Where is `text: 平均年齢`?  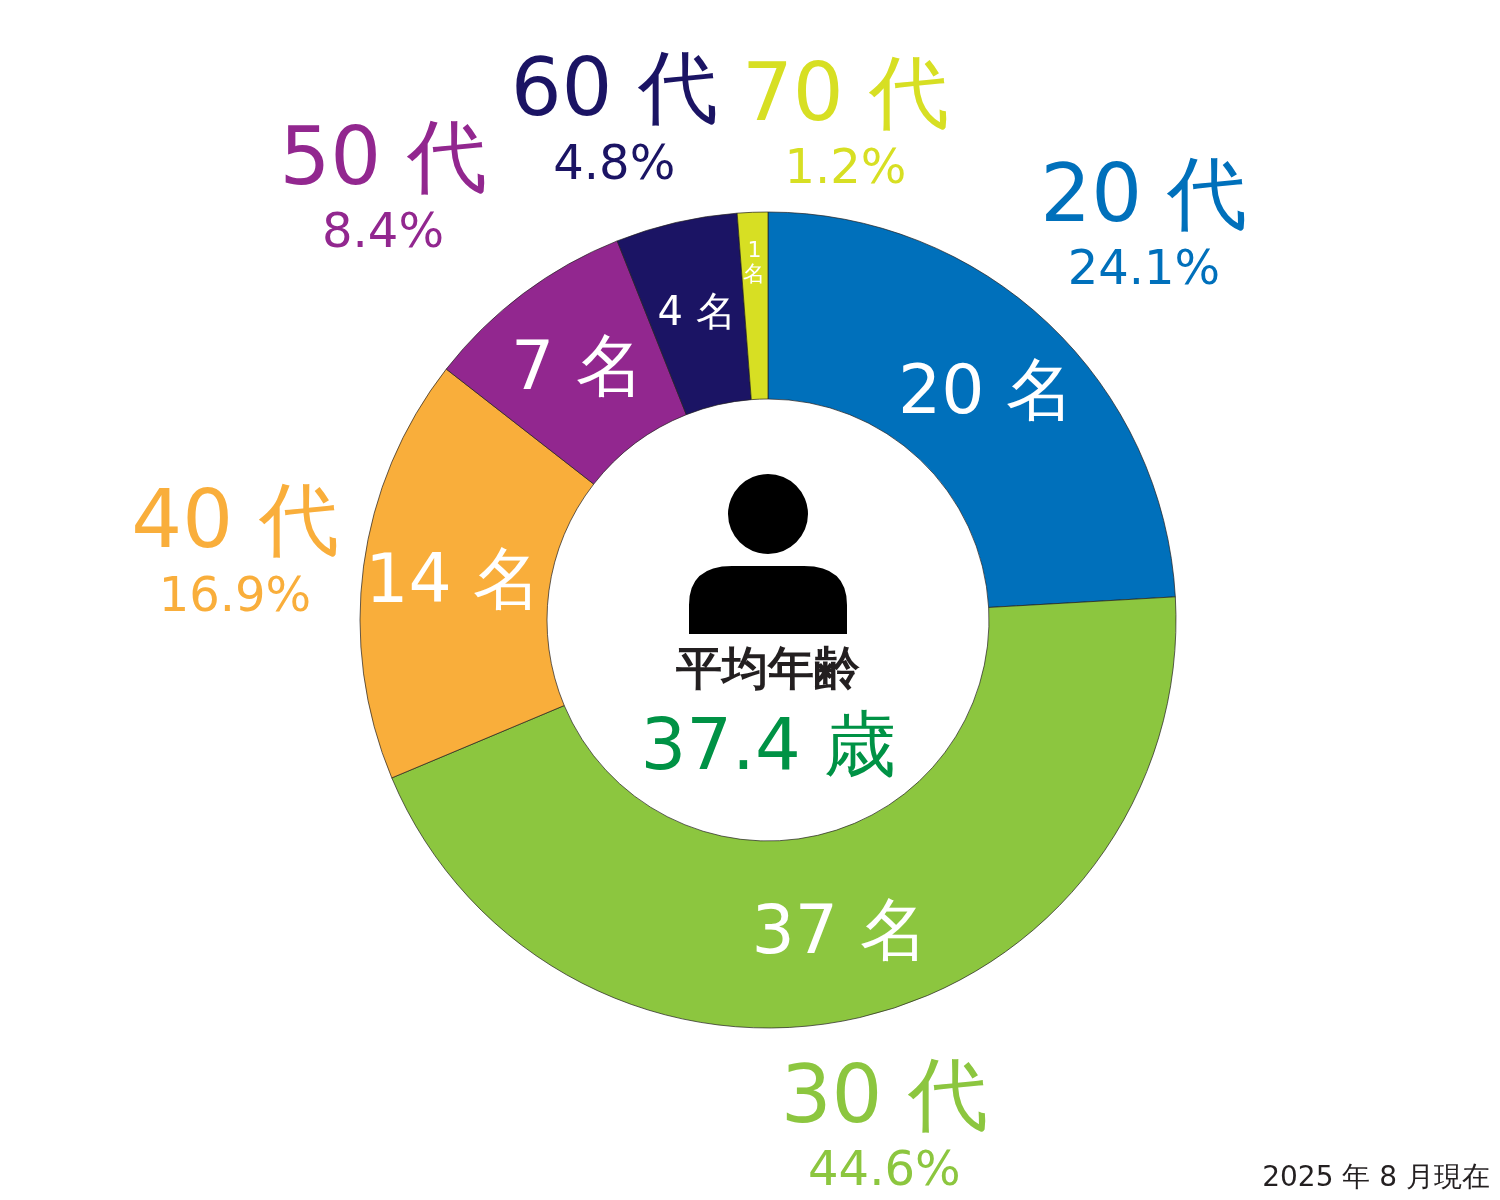
text: 平均年齢 is located at coordinates (768, 668).